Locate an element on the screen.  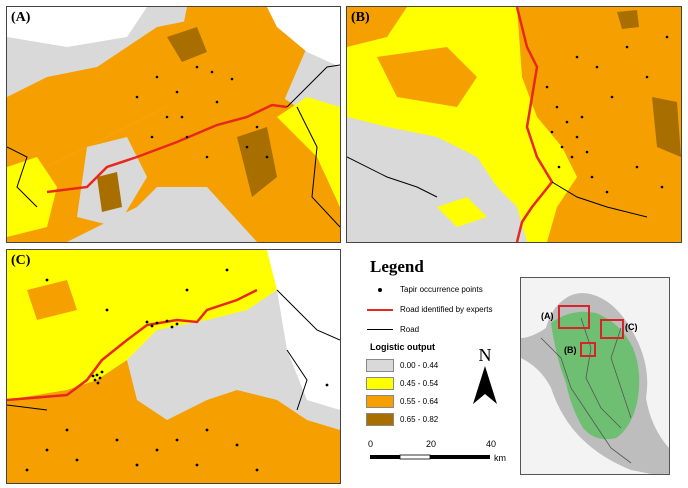
legend-item-road: Road is located at coordinates (392, 329).